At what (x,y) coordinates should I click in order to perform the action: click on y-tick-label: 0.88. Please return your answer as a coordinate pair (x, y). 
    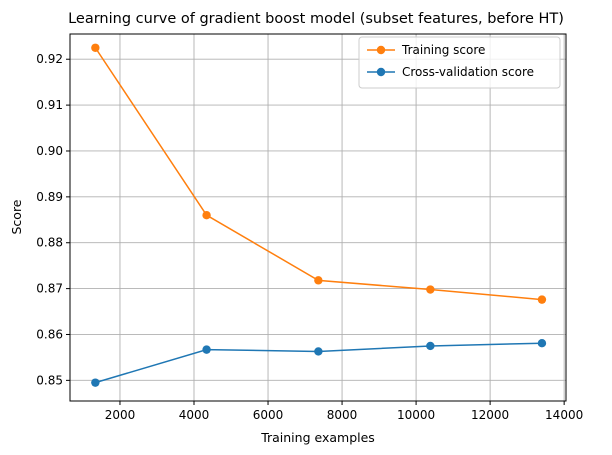
    Looking at the image, I should click on (49, 243).